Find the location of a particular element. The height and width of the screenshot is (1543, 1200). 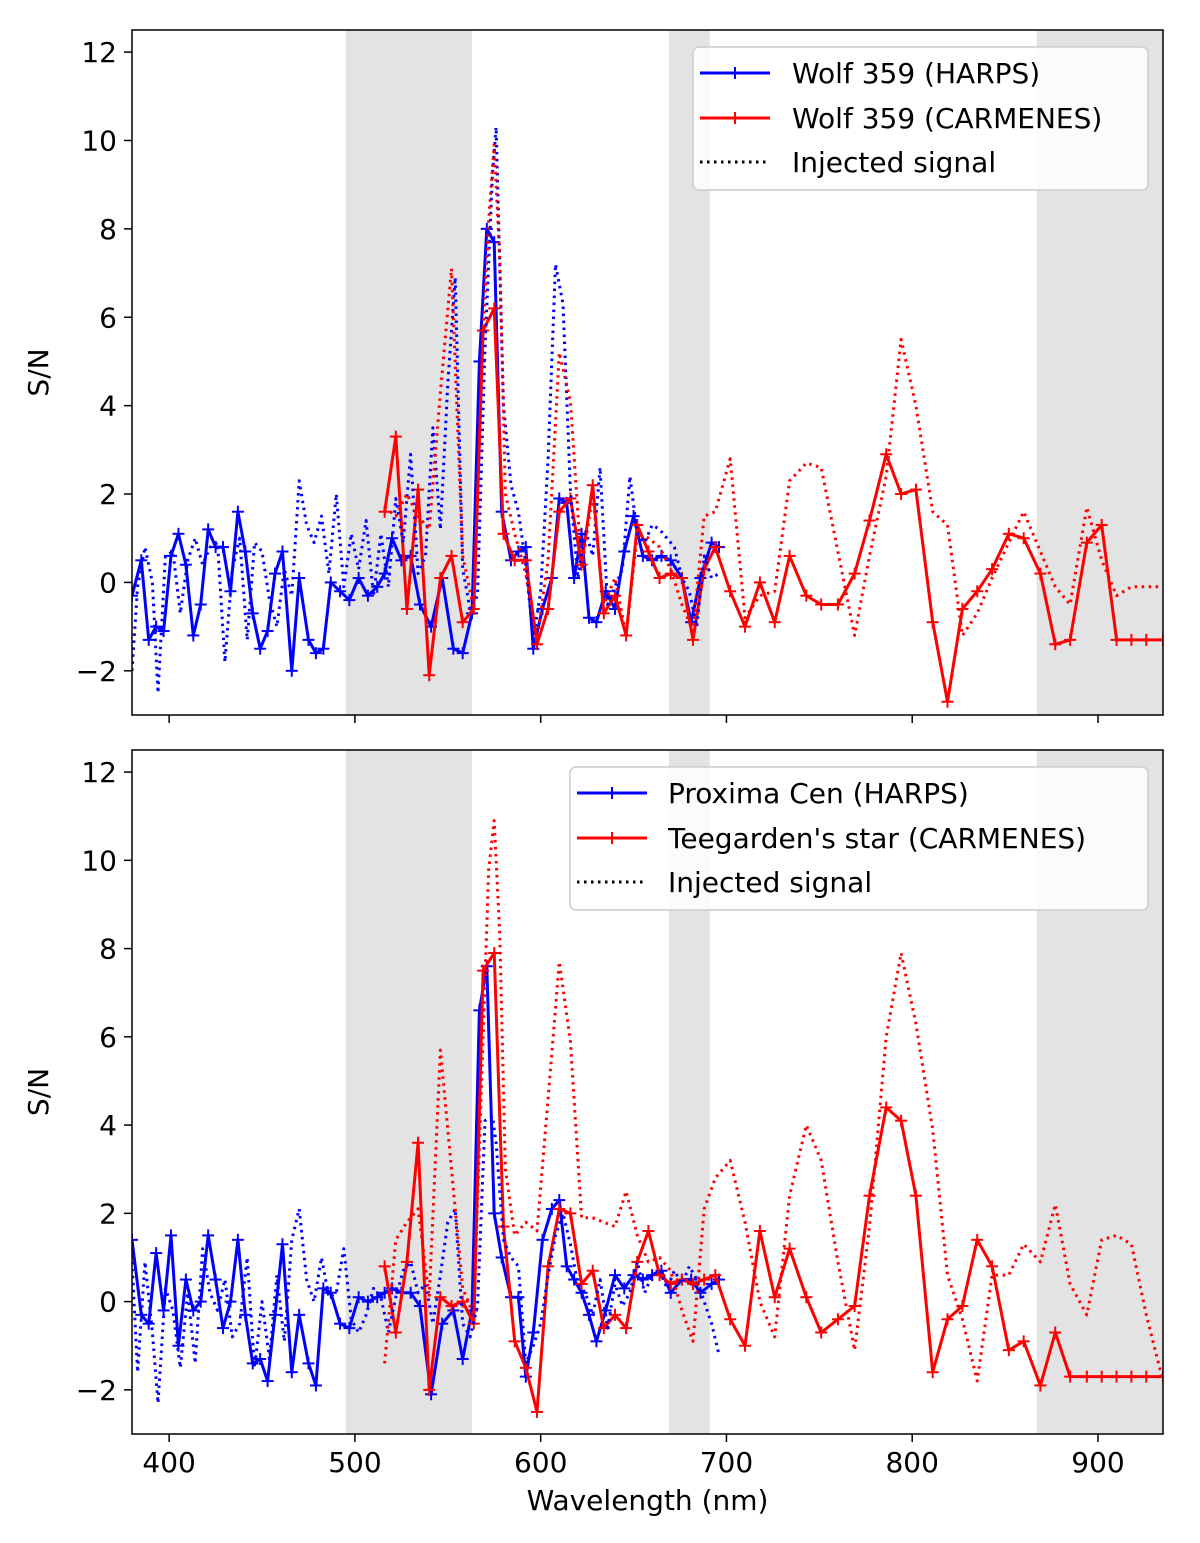

legend-box is located at coordinates (859, 838).